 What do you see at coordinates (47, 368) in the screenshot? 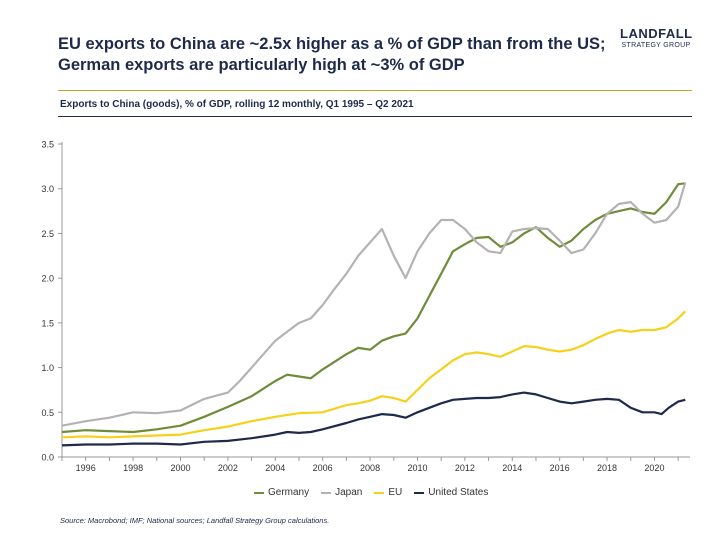
I see `y-tick-label: 1.0` at bounding box center [47, 368].